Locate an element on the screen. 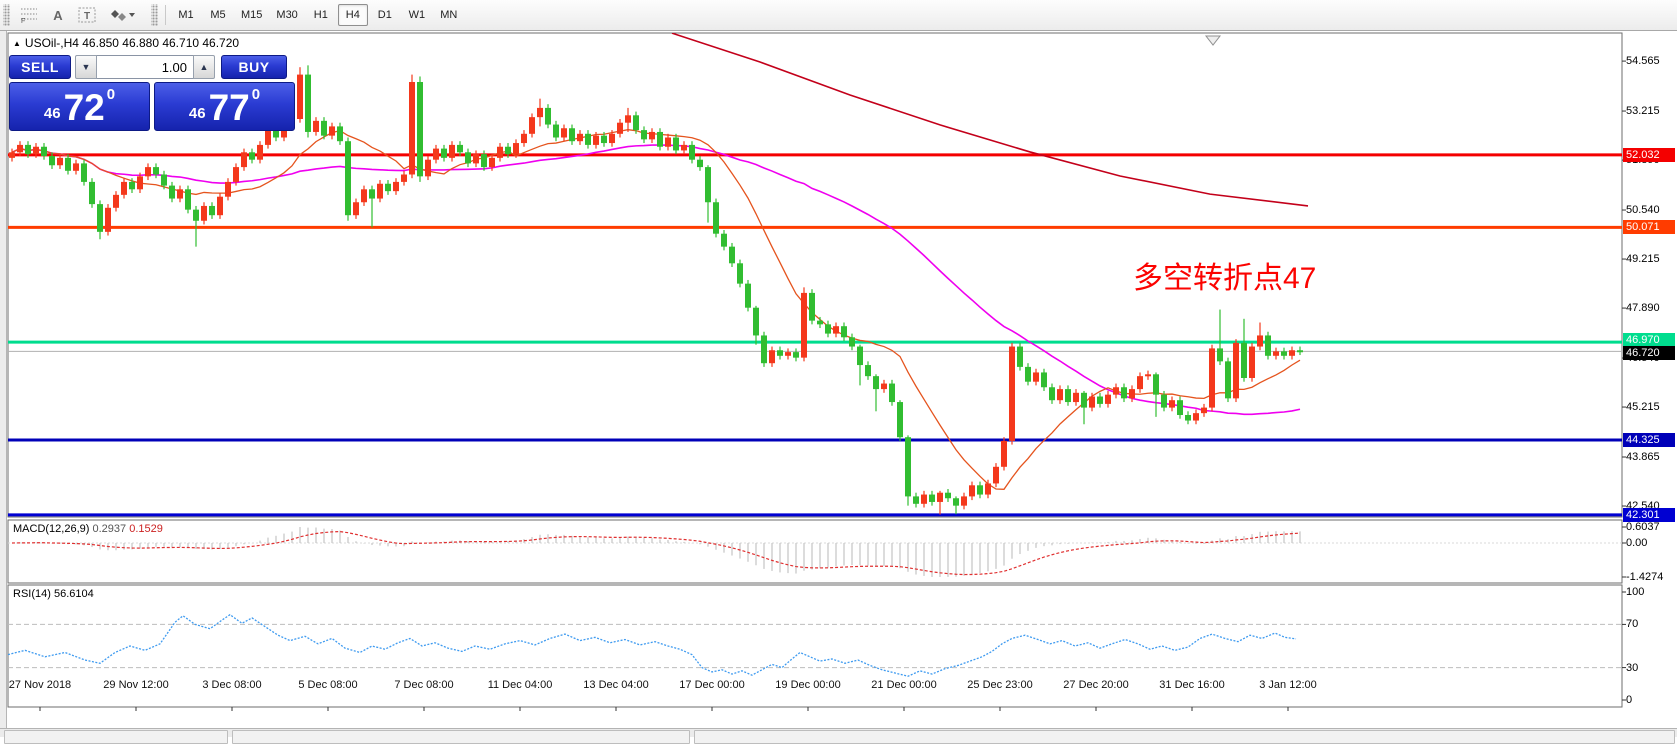 The width and height of the screenshot is (1677, 744). time-axis-label: 3 Jan 12:00 is located at coordinates (1288, 685).